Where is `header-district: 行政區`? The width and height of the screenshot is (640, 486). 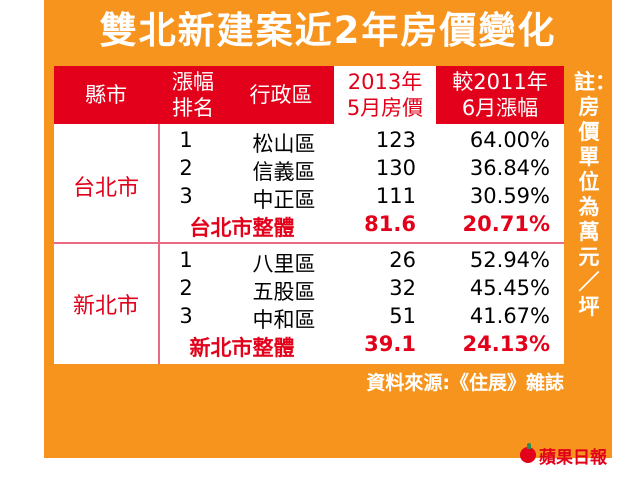 header-district: 行政區 is located at coordinates (281, 95).